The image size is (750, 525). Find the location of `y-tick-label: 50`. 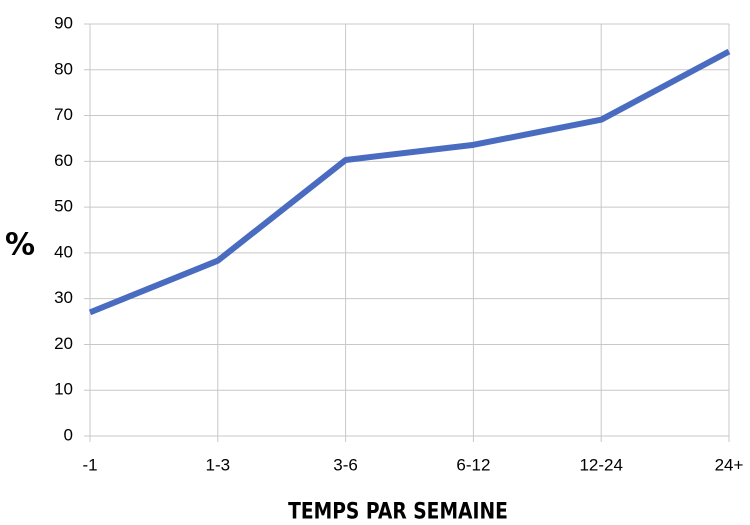

y-tick-label: 50 is located at coordinates (63, 206).